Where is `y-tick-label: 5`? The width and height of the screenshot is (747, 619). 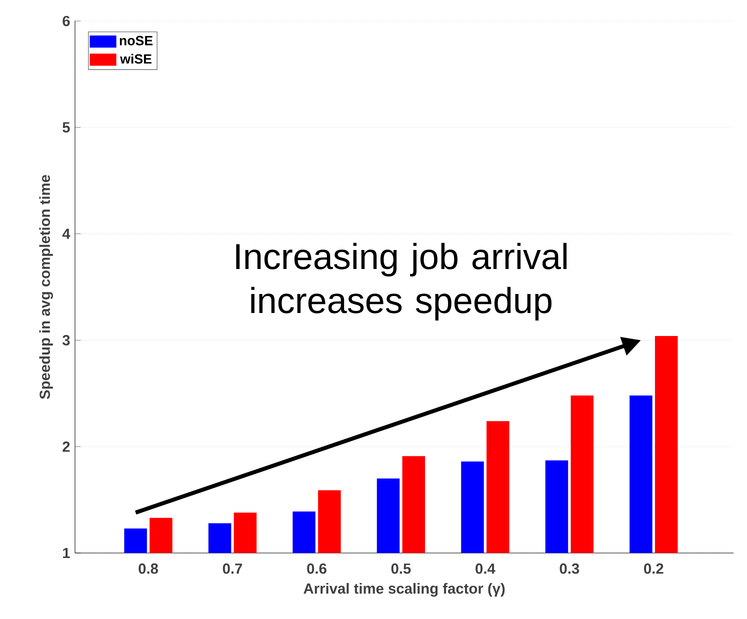 y-tick-label: 5 is located at coordinates (66, 127).